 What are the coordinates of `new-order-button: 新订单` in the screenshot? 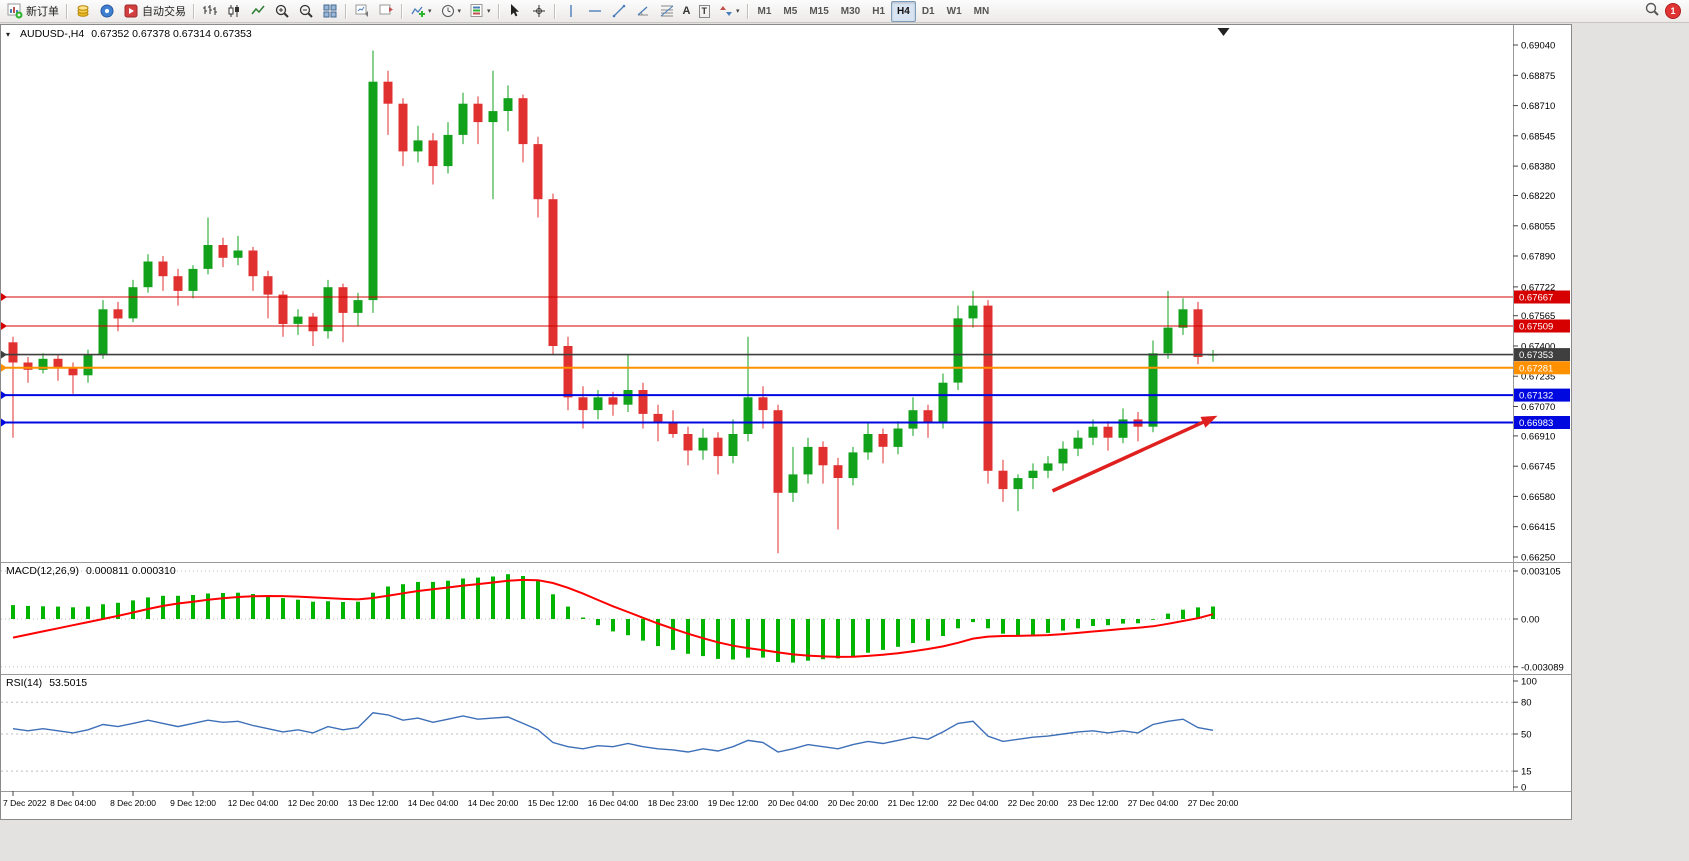 It's located at (33, 11).